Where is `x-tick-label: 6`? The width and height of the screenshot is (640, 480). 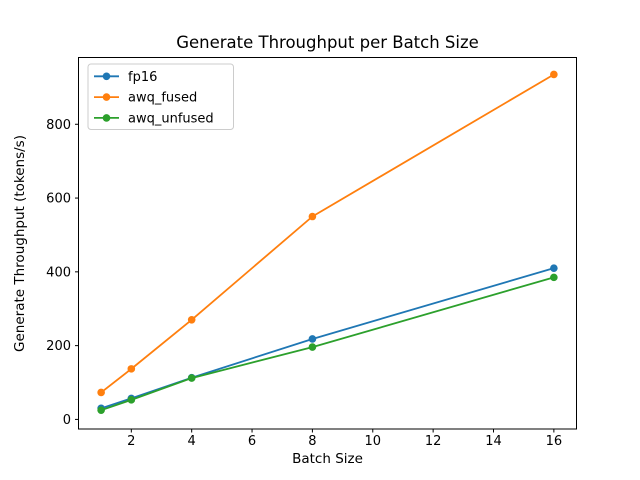
x-tick-label: 6 is located at coordinates (252, 441).